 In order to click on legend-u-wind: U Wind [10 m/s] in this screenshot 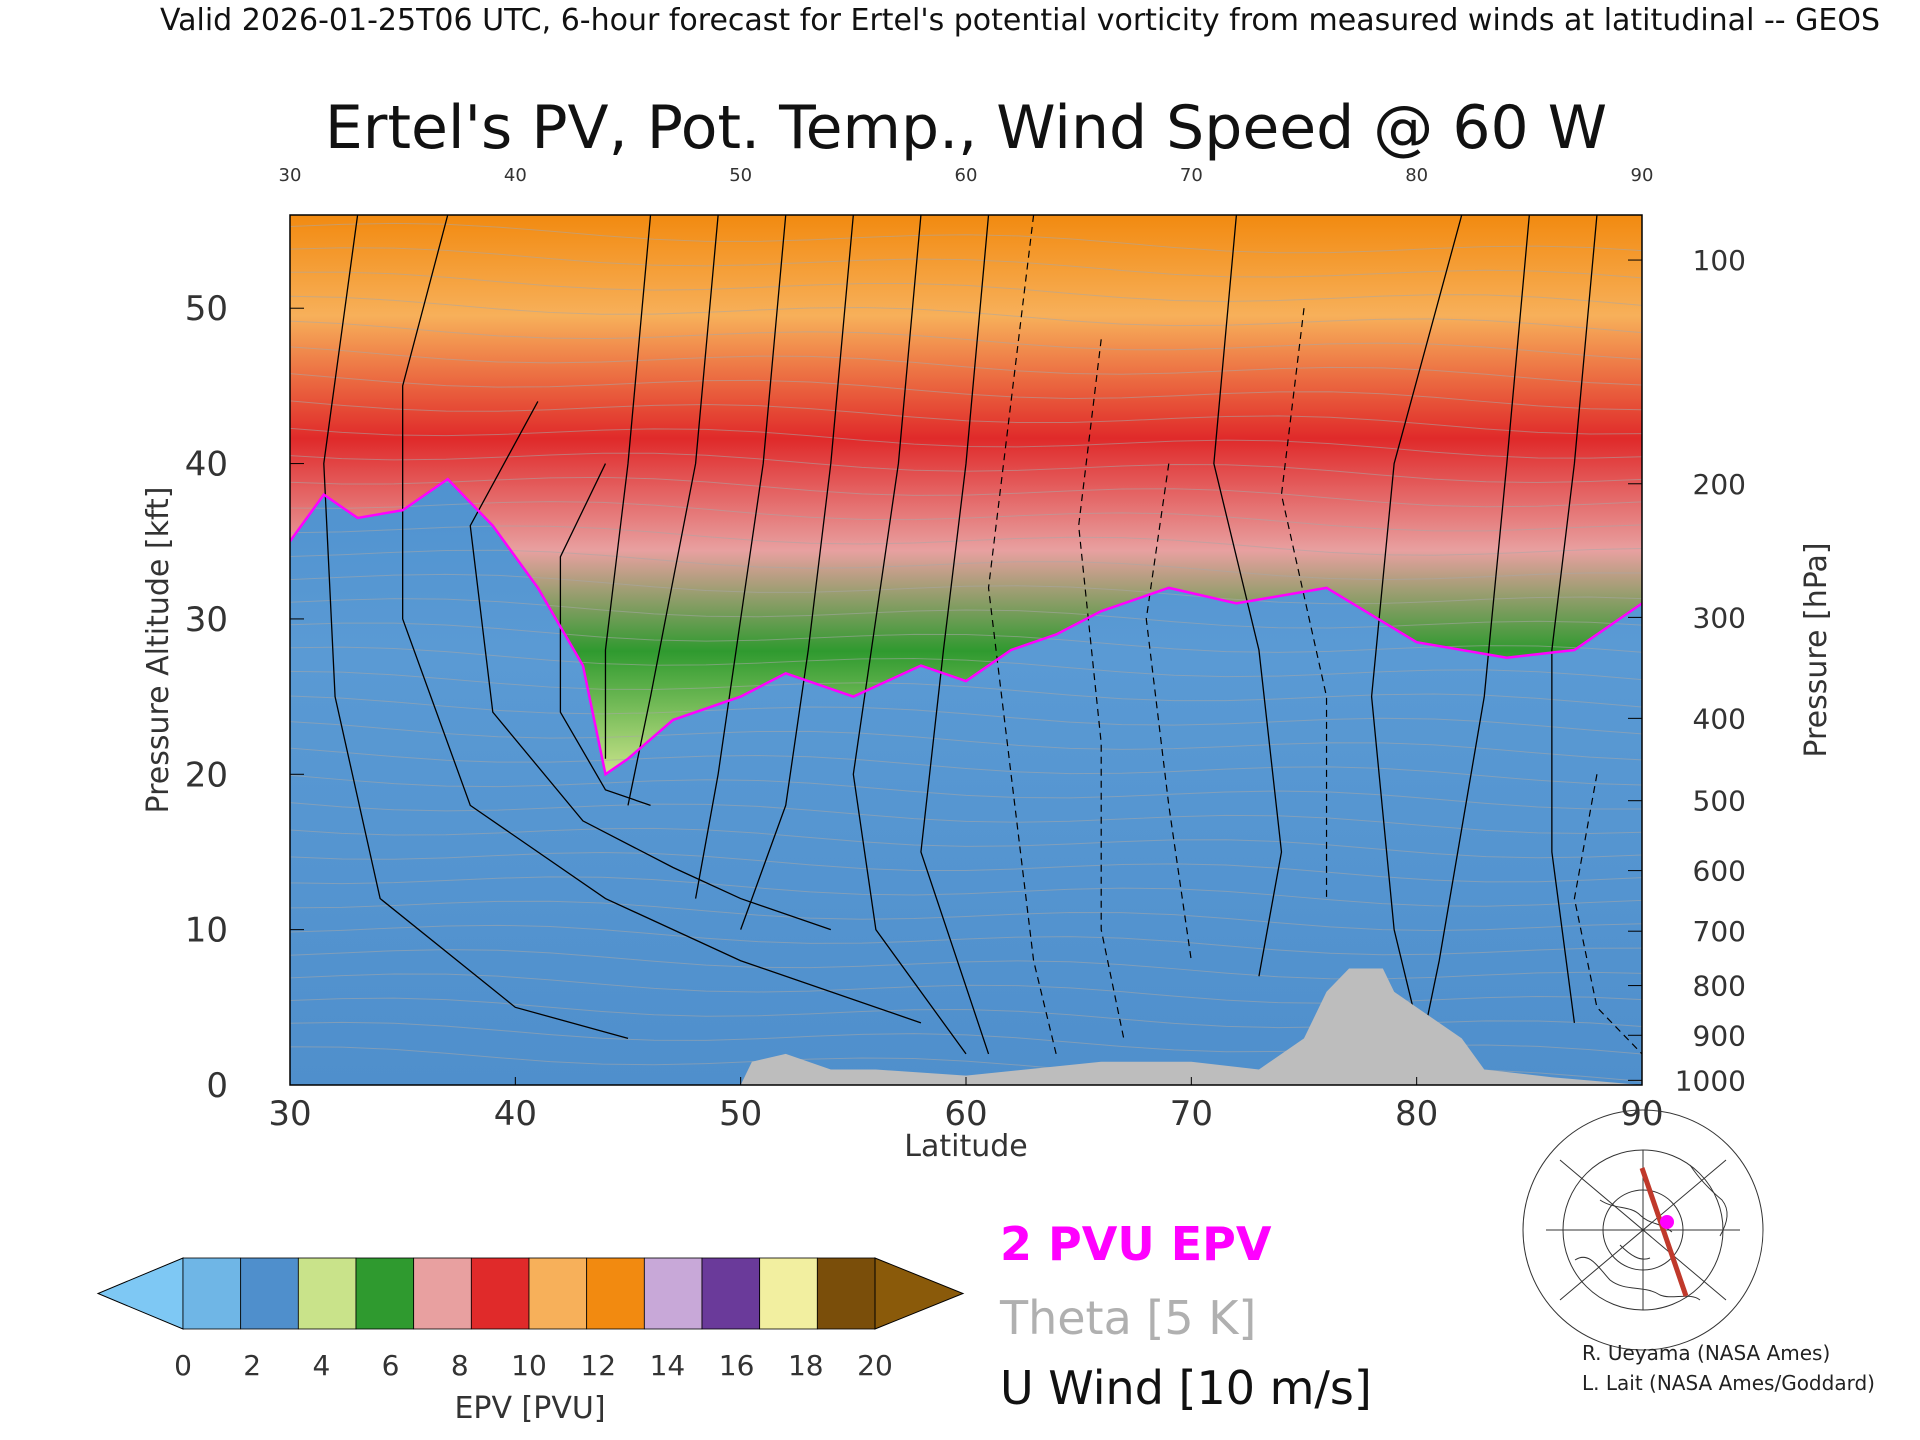, I will do `click(1186, 1388)`.